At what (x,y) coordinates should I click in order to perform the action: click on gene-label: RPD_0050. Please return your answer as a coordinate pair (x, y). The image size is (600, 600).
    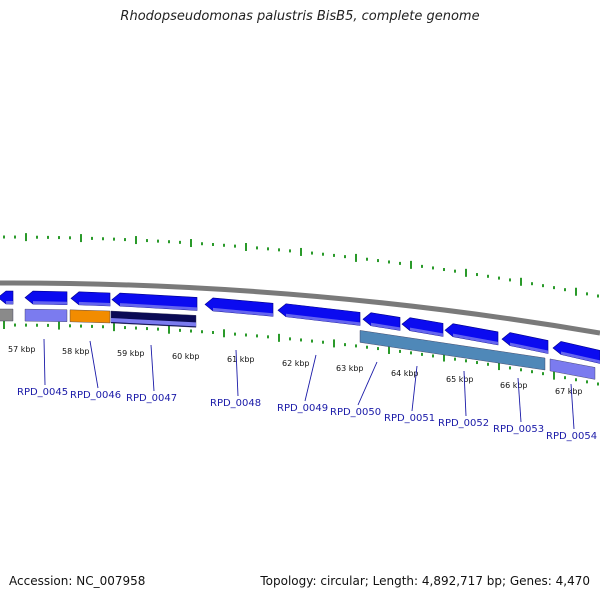
    Looking at the image, I should click on (355, 412).